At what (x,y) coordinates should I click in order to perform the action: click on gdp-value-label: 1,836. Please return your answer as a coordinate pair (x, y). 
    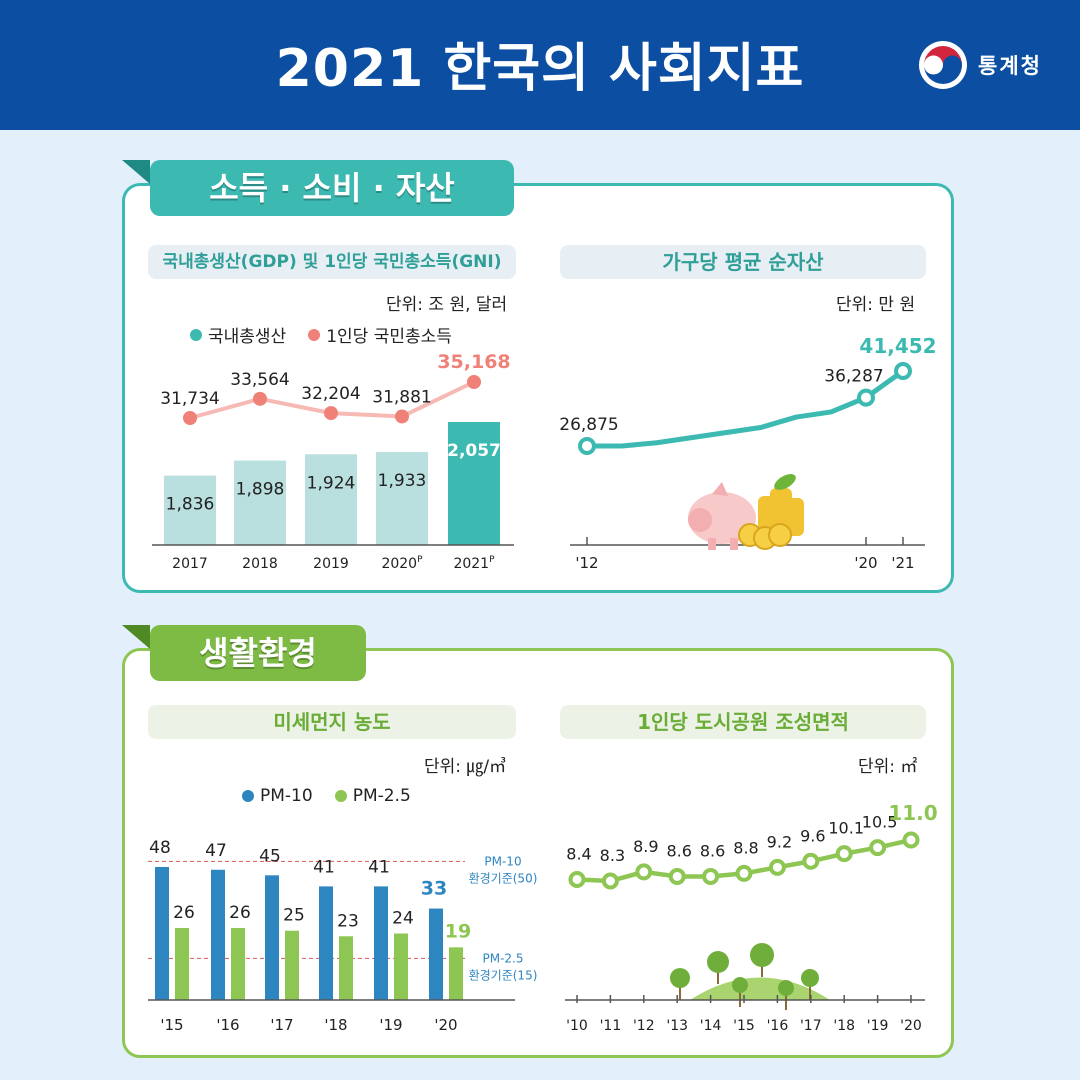
    Looking at the image, I should click on (190, 505).